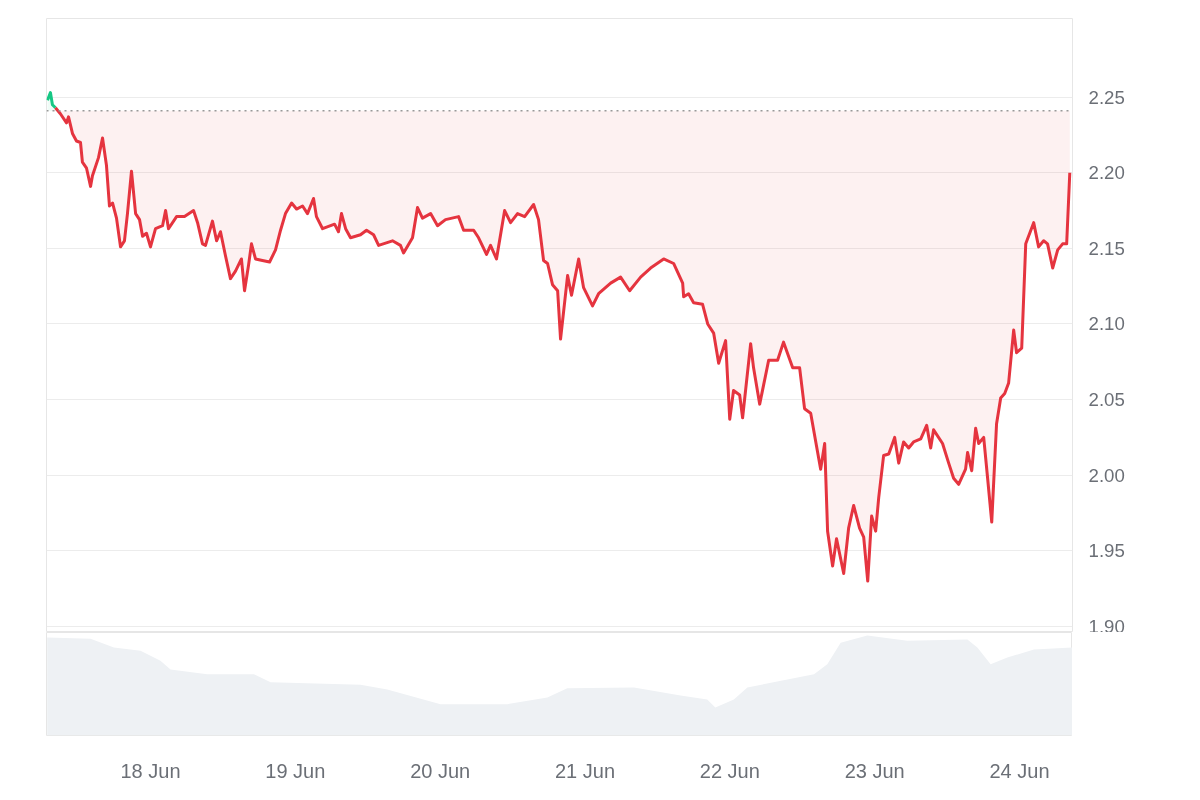 This screenshot has height=800, width=1200. I want to click on x-tick-label: 20 Jun, so click(440, 770).